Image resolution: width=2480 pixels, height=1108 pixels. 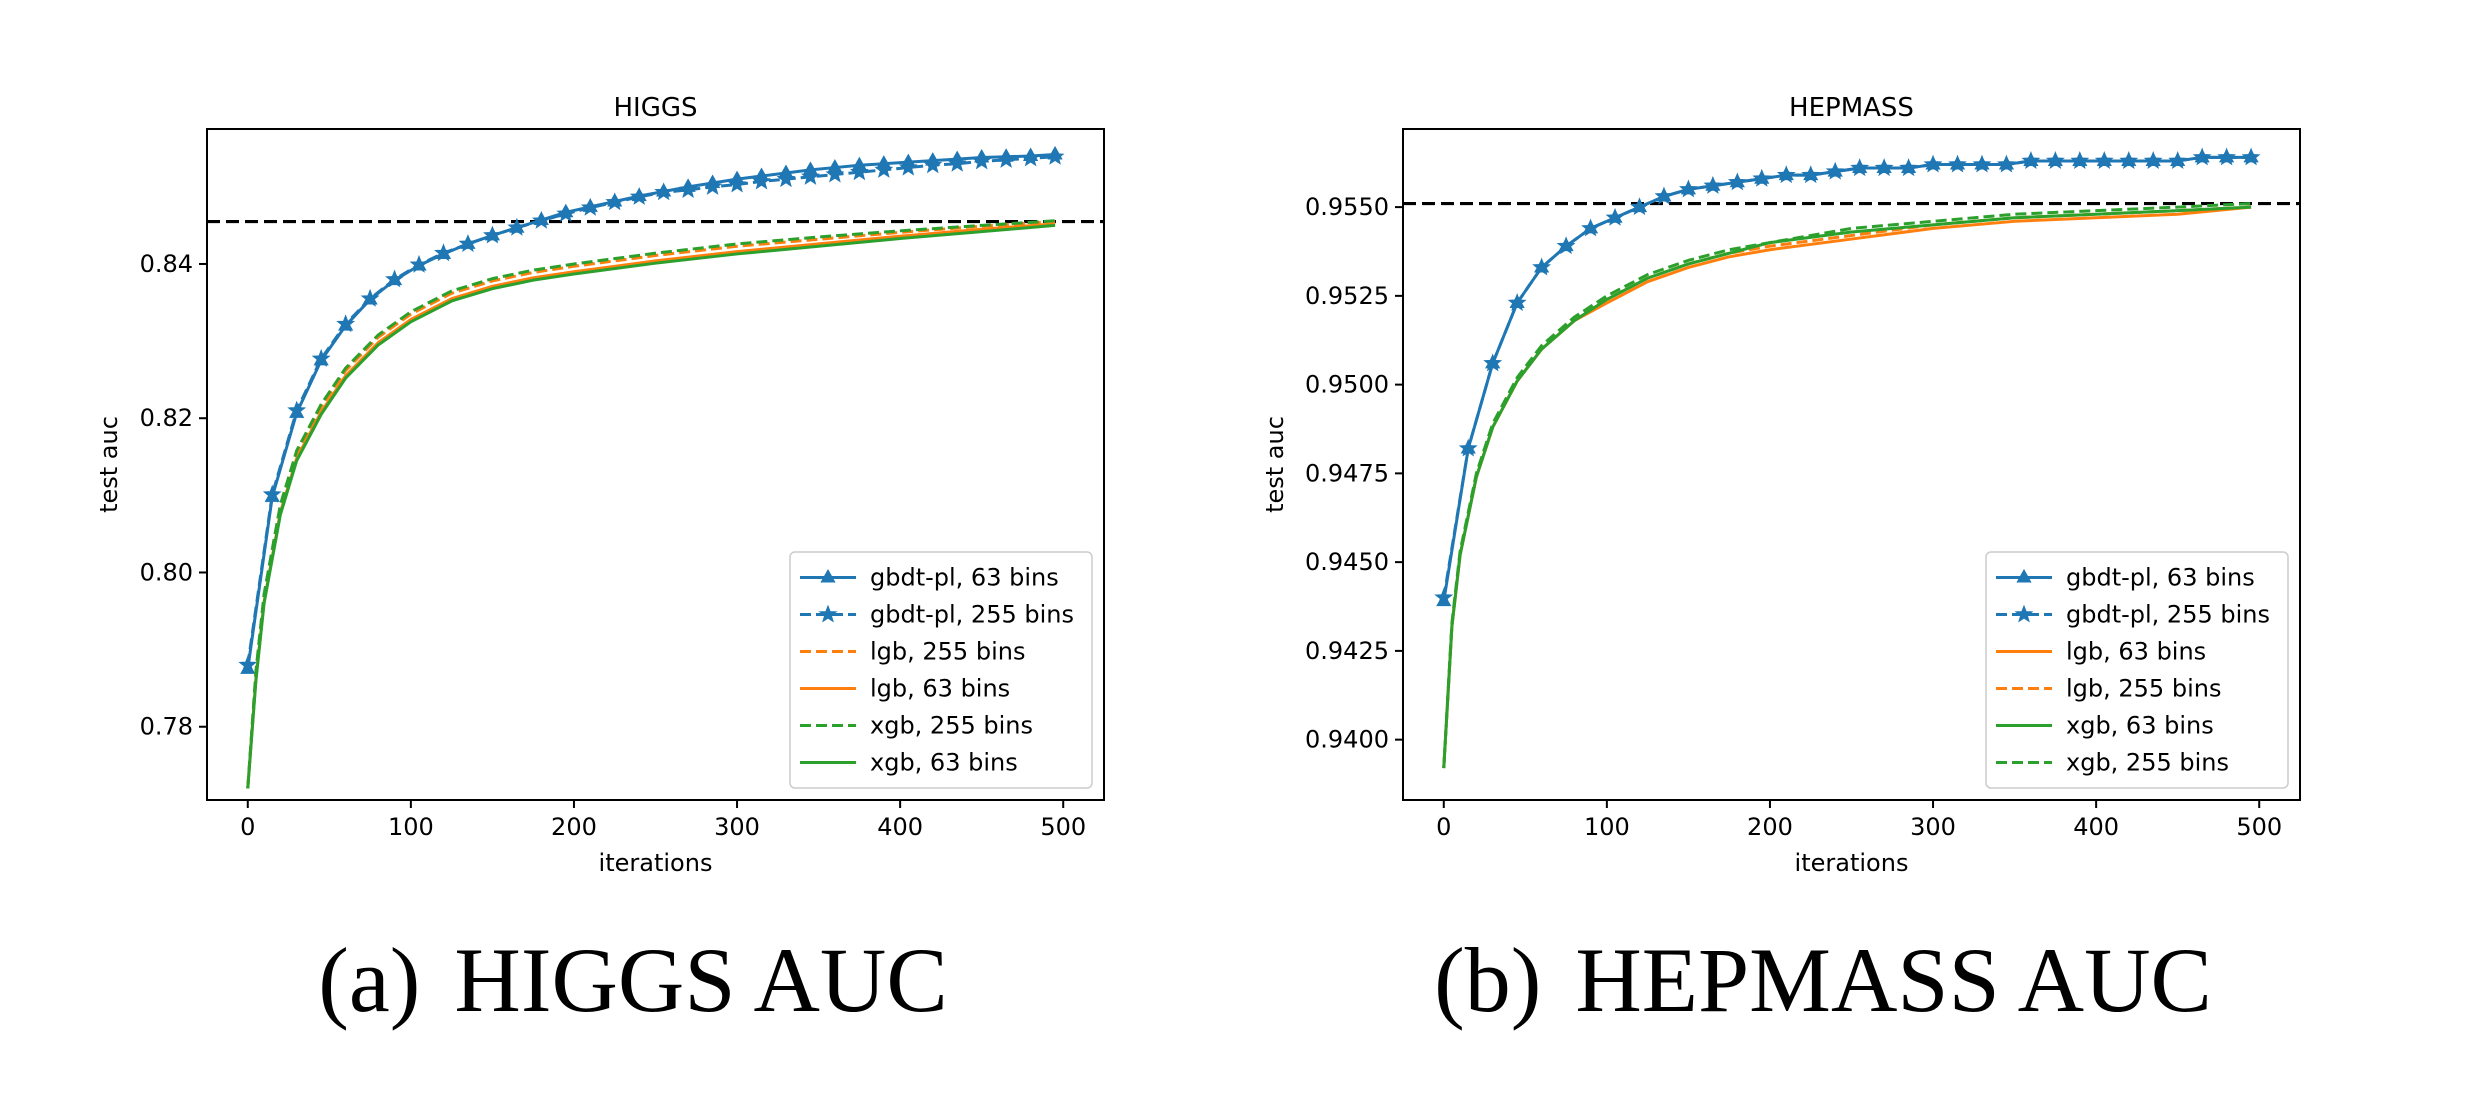 I want to click on hepmass-legend-label-5: xgb, 255 bins, so click(x=2147, y=763).